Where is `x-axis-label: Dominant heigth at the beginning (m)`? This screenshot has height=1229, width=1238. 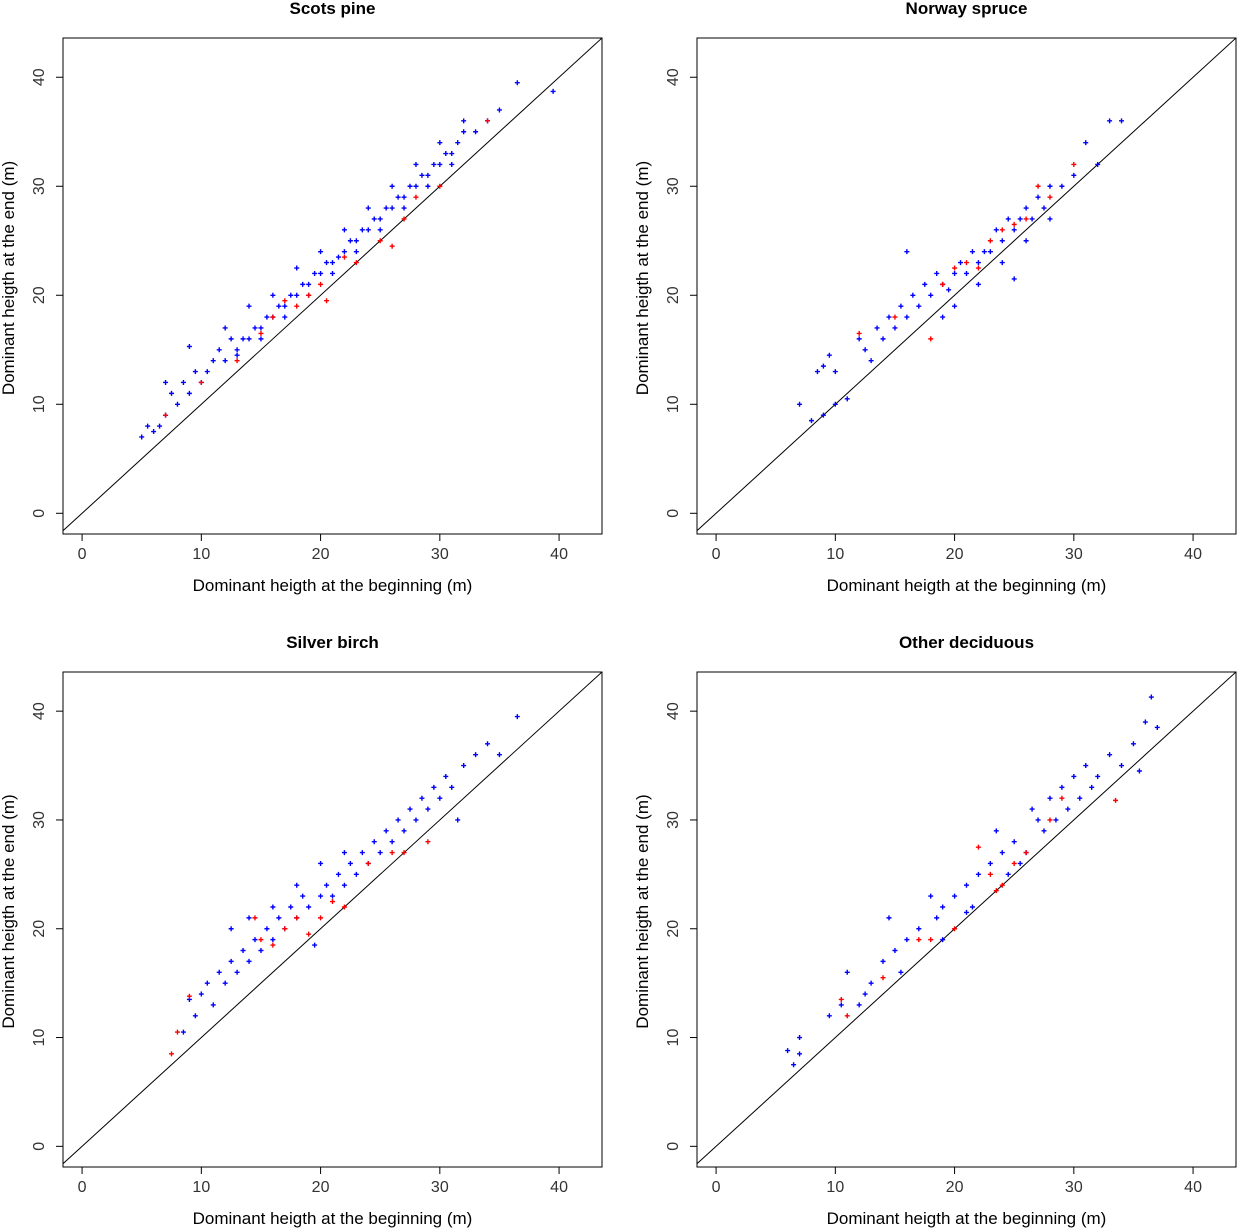 x-axis-label: Dominant heigth at the beginning (m) is located at coordinates (333, 1218).